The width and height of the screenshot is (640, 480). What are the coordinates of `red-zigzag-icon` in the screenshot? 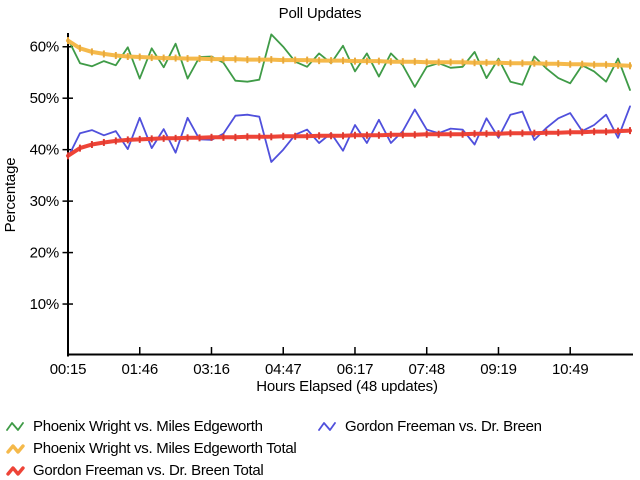 It's located at (15, 470).